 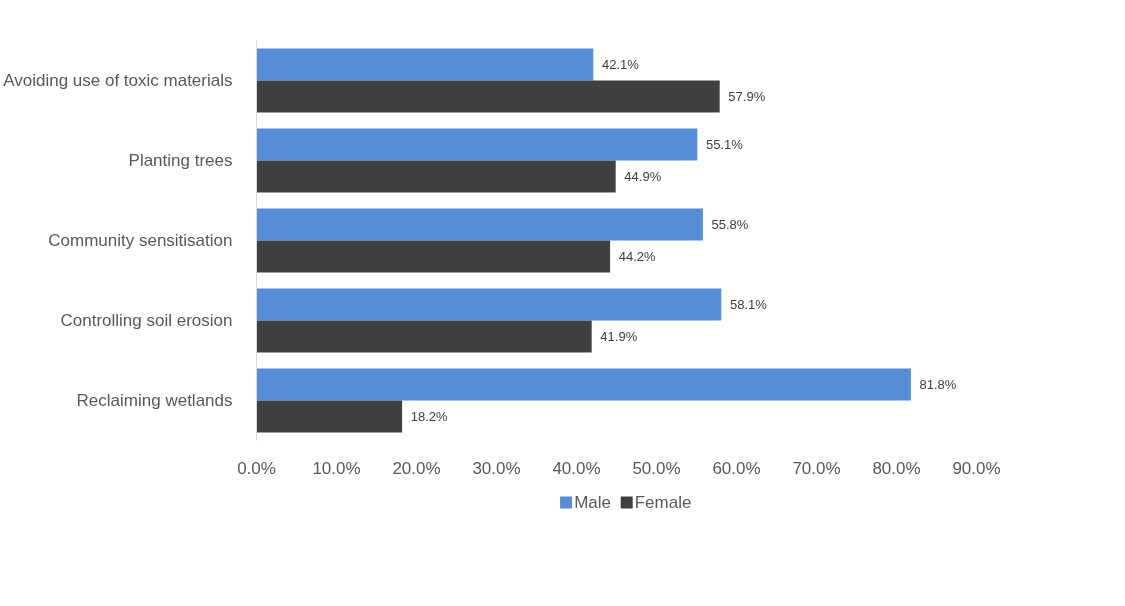 What do you see at coordinates (576, 468) in the screenshot?
I see `x-tick-label: 40.0%` at bounding box center [576, 468].